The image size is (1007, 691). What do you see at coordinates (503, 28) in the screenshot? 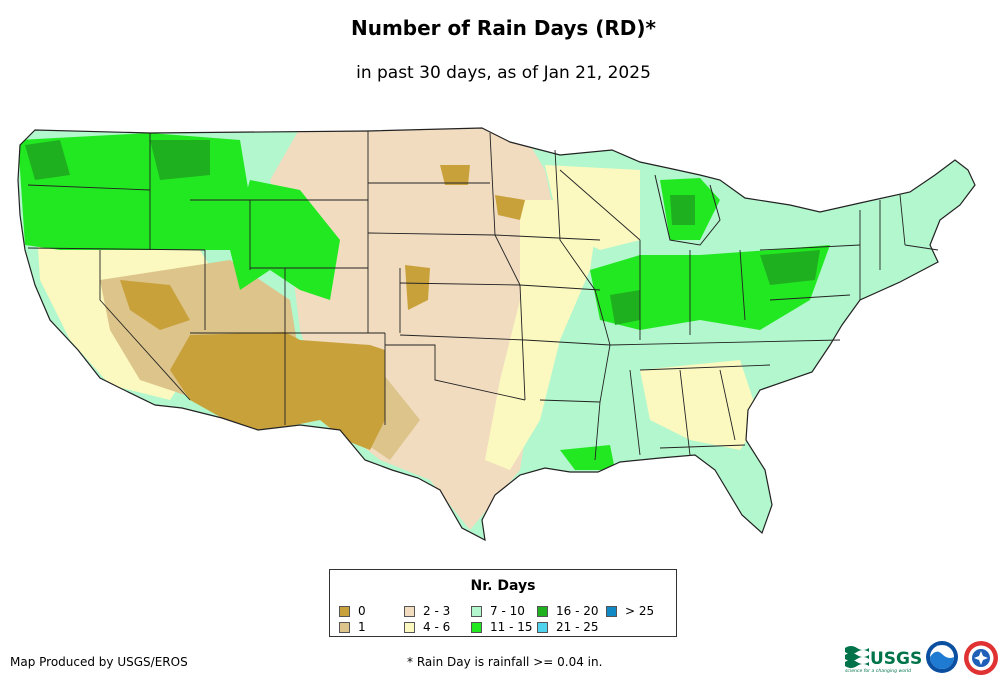
I see `map-title: Number of Rain Days (RD)*` at bounding box center [503, 28].